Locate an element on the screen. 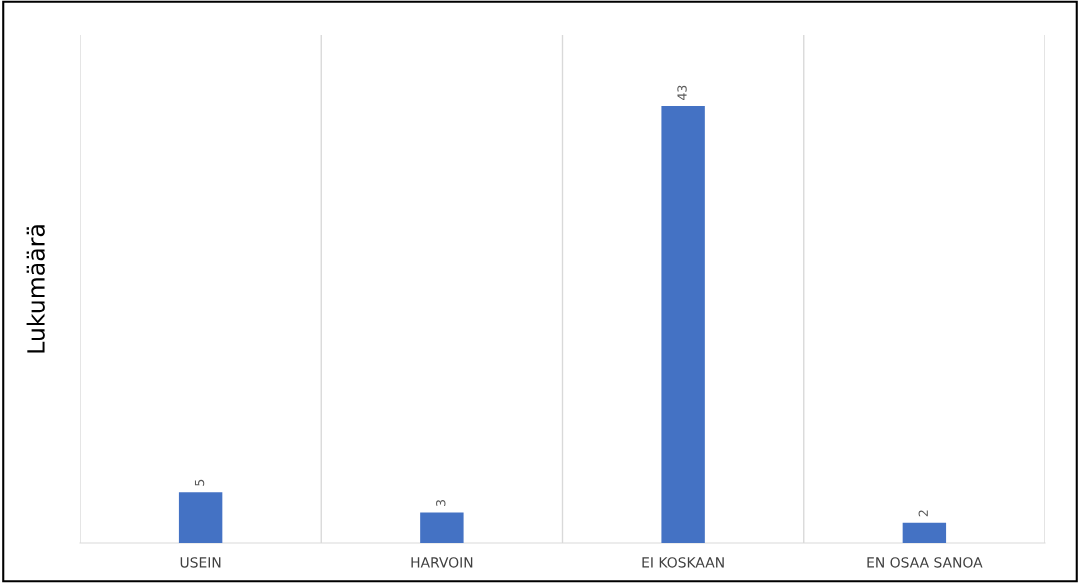 This screenshot has height=583, width=1080. data-label: 5 is located at coordinates (199, 482).